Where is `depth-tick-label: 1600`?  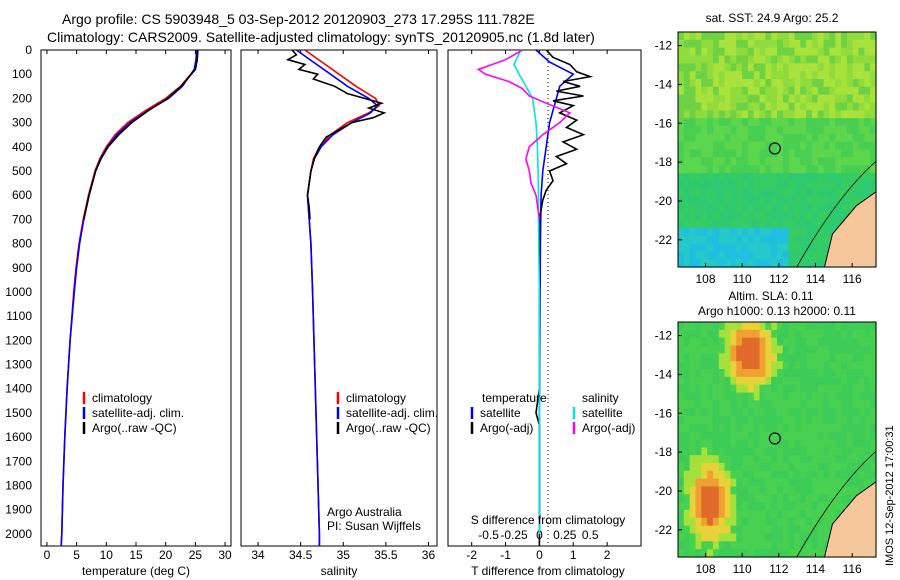 depth-tick-label: 1600 is located at coordinates (18, 437).